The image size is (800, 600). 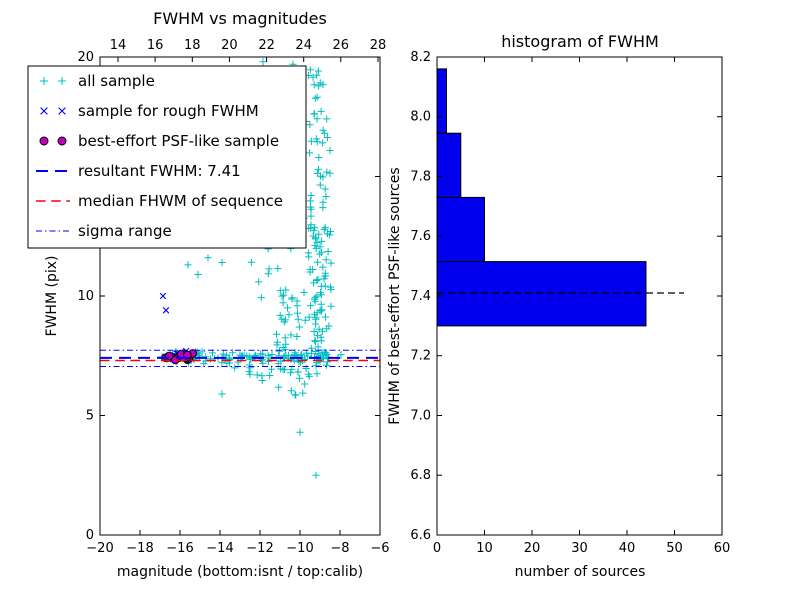 What do you see at coordinates (420, 535) in the screenshot?
I see `y-tick-label: 6.6` at bounding box center [420, 535].